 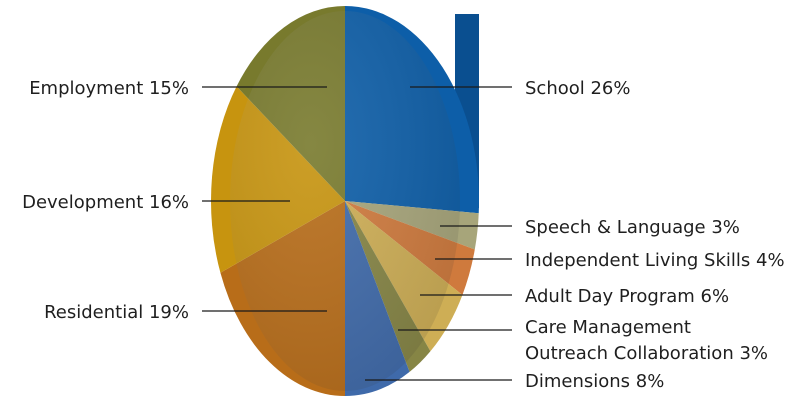 I want to click on label-speech-language: Speech & Language 3%, so click(x=632, y=227).